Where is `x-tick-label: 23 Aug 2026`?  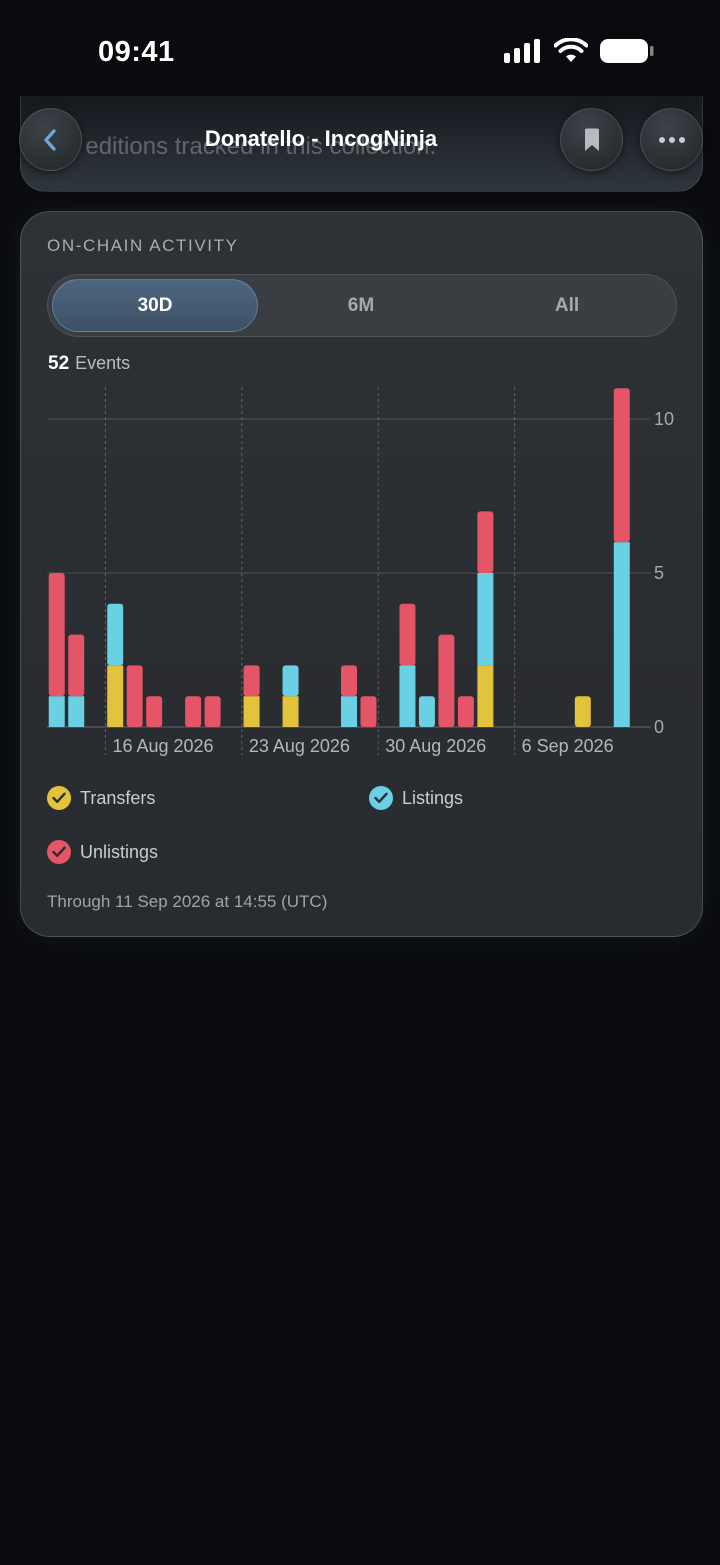 x-tick-label: 23 Aug 2026 is located at coordinates (299, 746).